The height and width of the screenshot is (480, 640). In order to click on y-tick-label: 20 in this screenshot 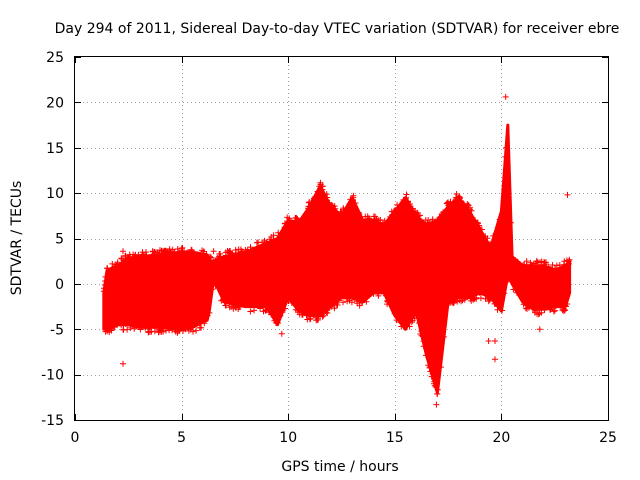, I will do `click(55, 103)`.